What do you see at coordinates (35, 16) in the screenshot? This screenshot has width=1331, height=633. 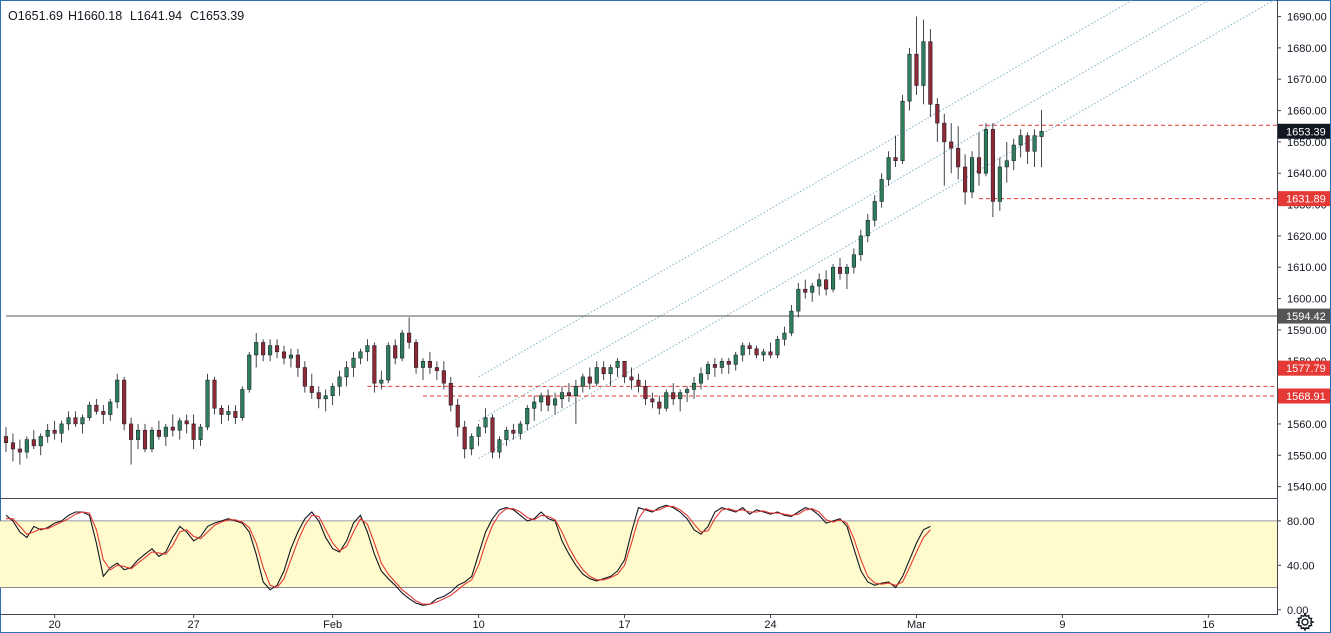 I see `ohlc-open: O1651.69` at bounding box center [35, 16].